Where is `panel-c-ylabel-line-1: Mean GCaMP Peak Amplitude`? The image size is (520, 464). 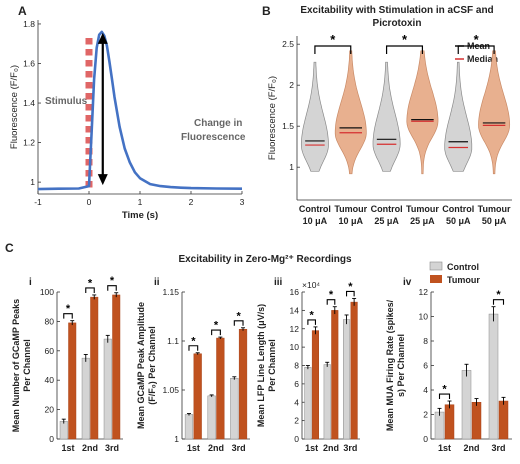 panel-c-ylabel-line-1: Mean GCaMP Peak Amplitude is located at coordinates (141, 365).